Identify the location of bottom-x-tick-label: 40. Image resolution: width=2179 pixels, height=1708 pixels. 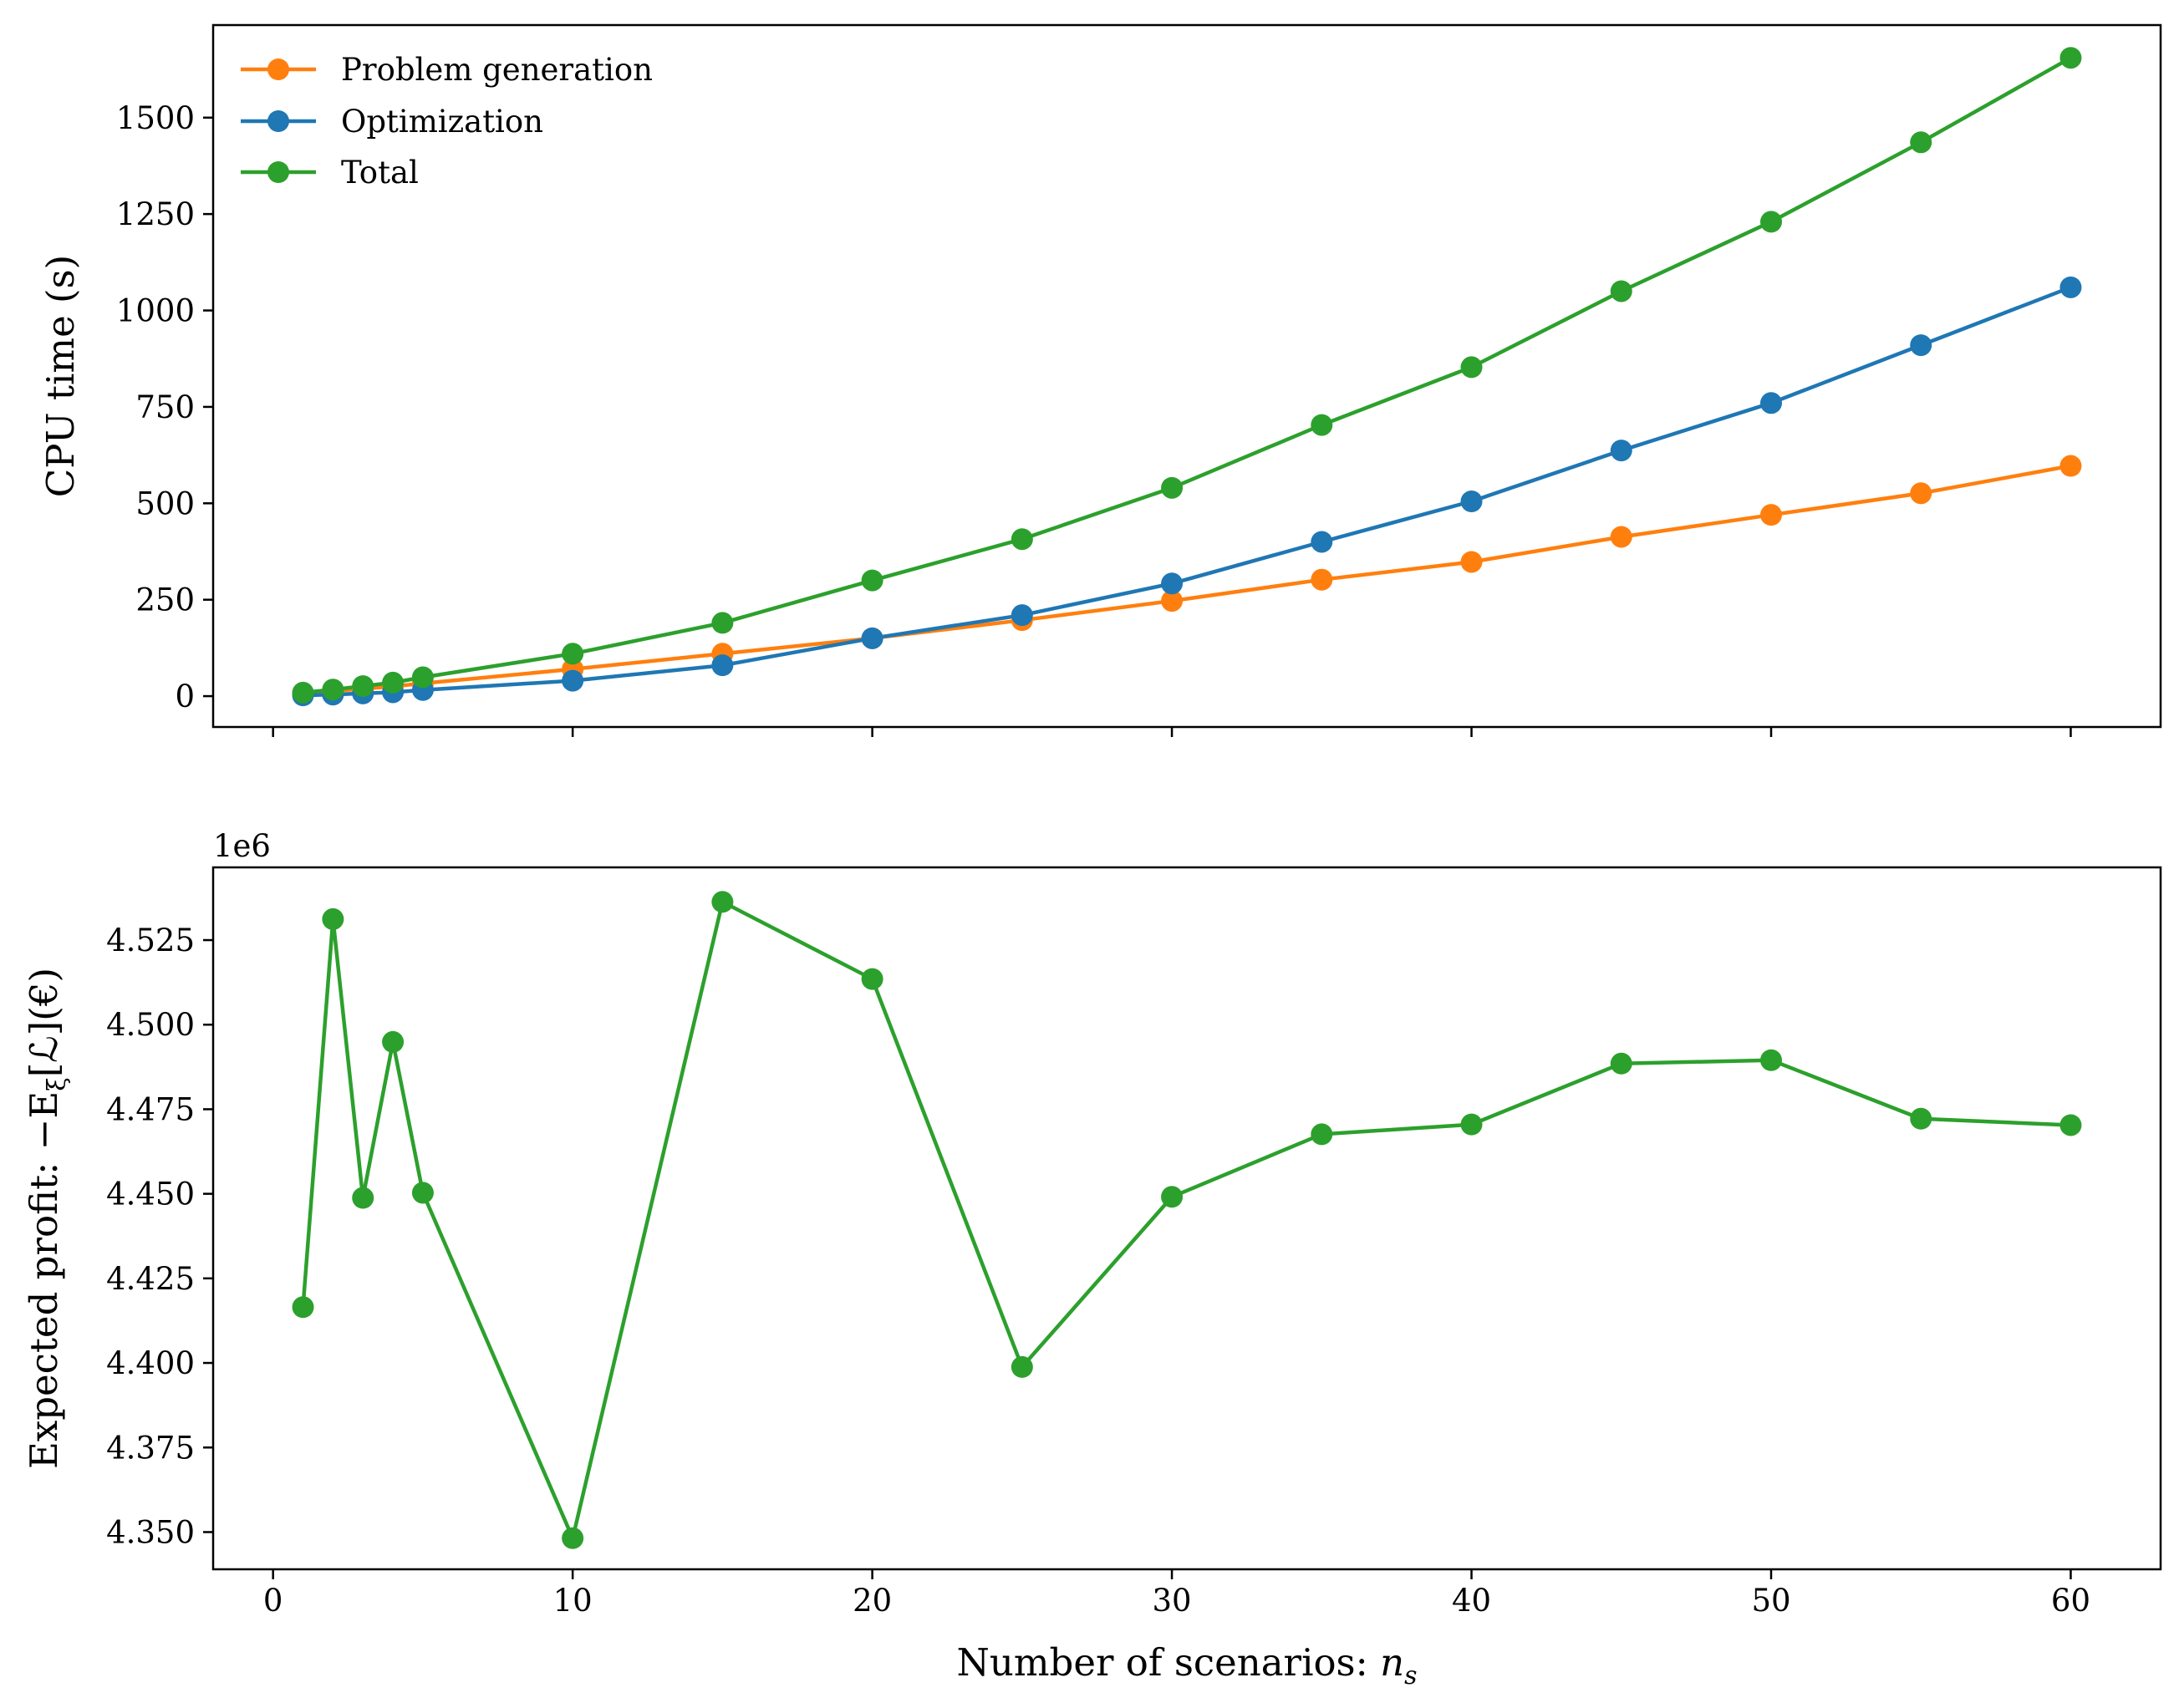
(1471, 1601).